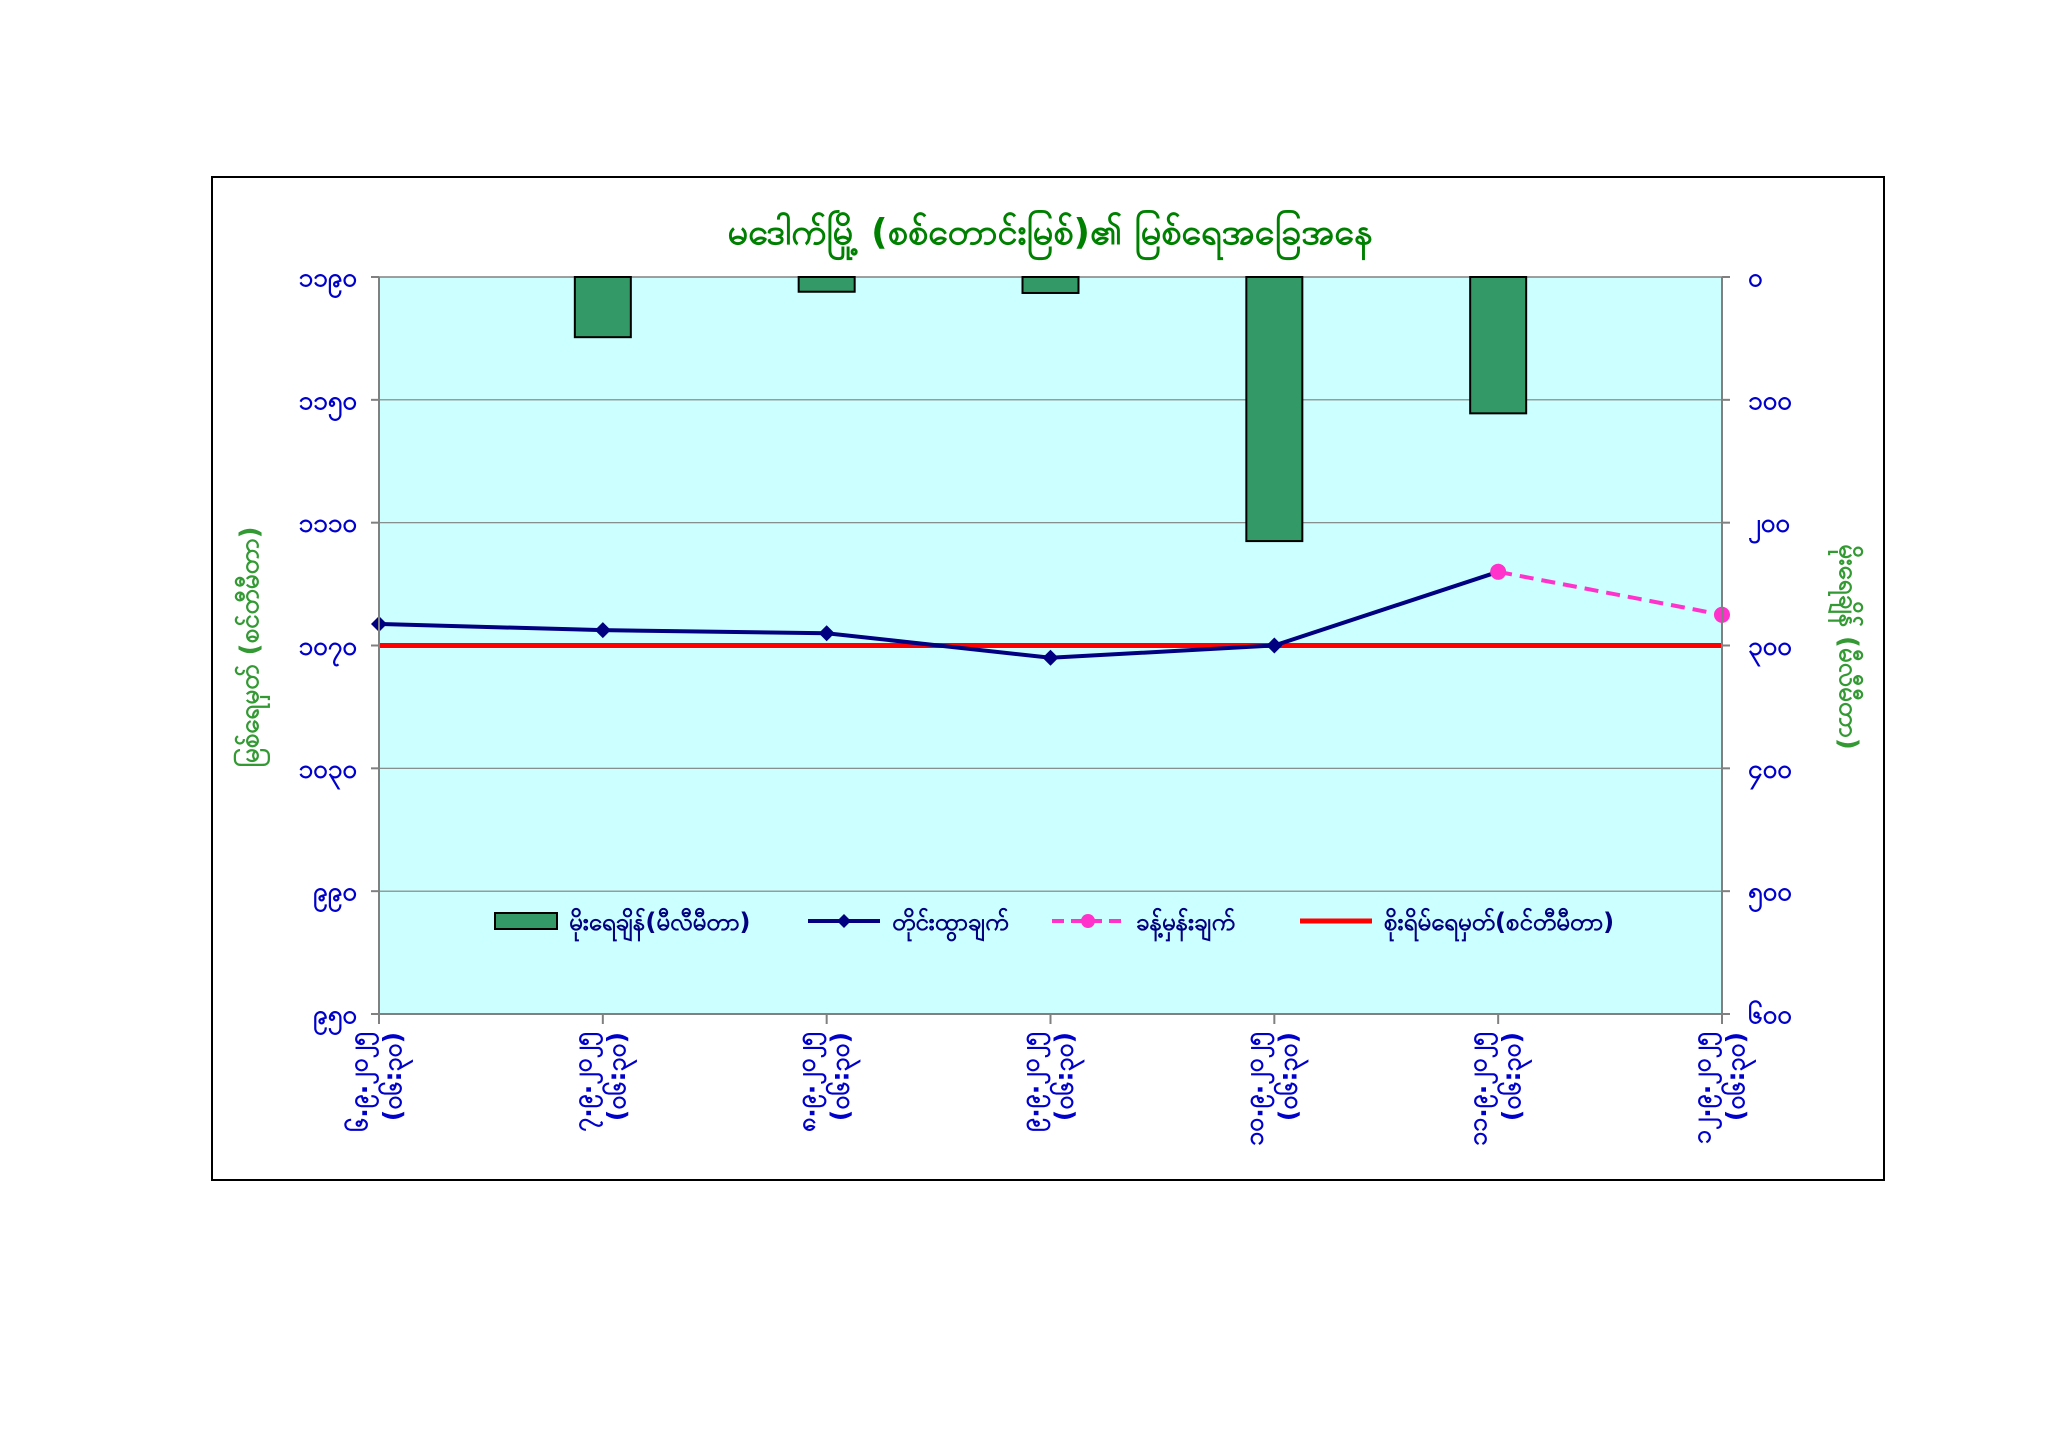 This screenshot has height=1452, width=2048. I want to click on right-tick-label: ၆၀၀, so click(1770, 1014).